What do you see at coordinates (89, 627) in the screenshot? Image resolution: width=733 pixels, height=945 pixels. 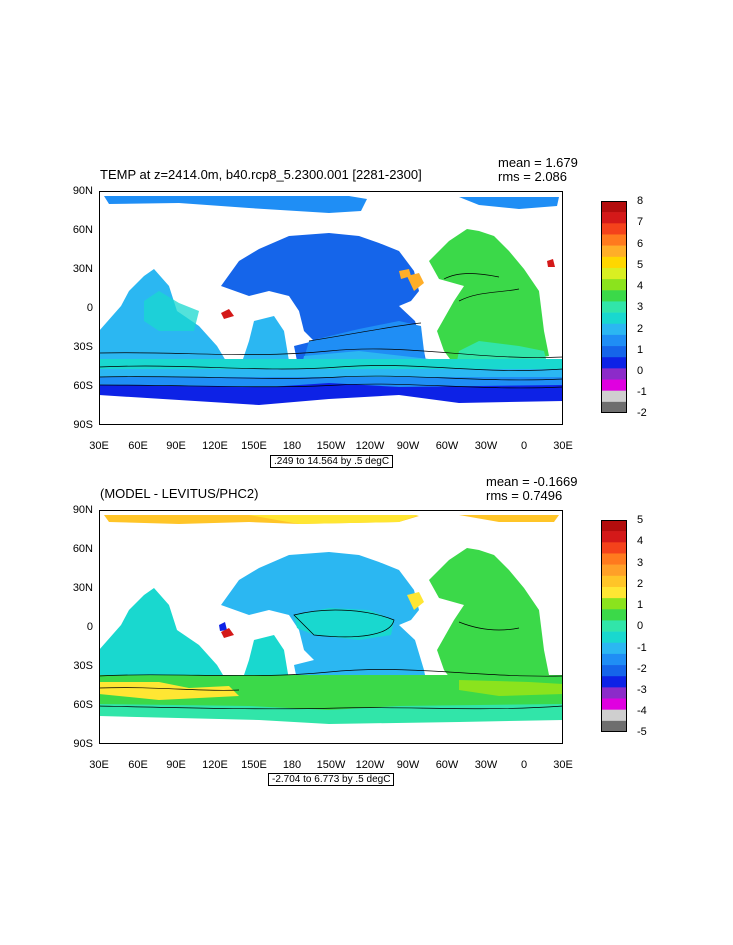 I see `map2-lat-label: 0` at bounding box center [89, 627].